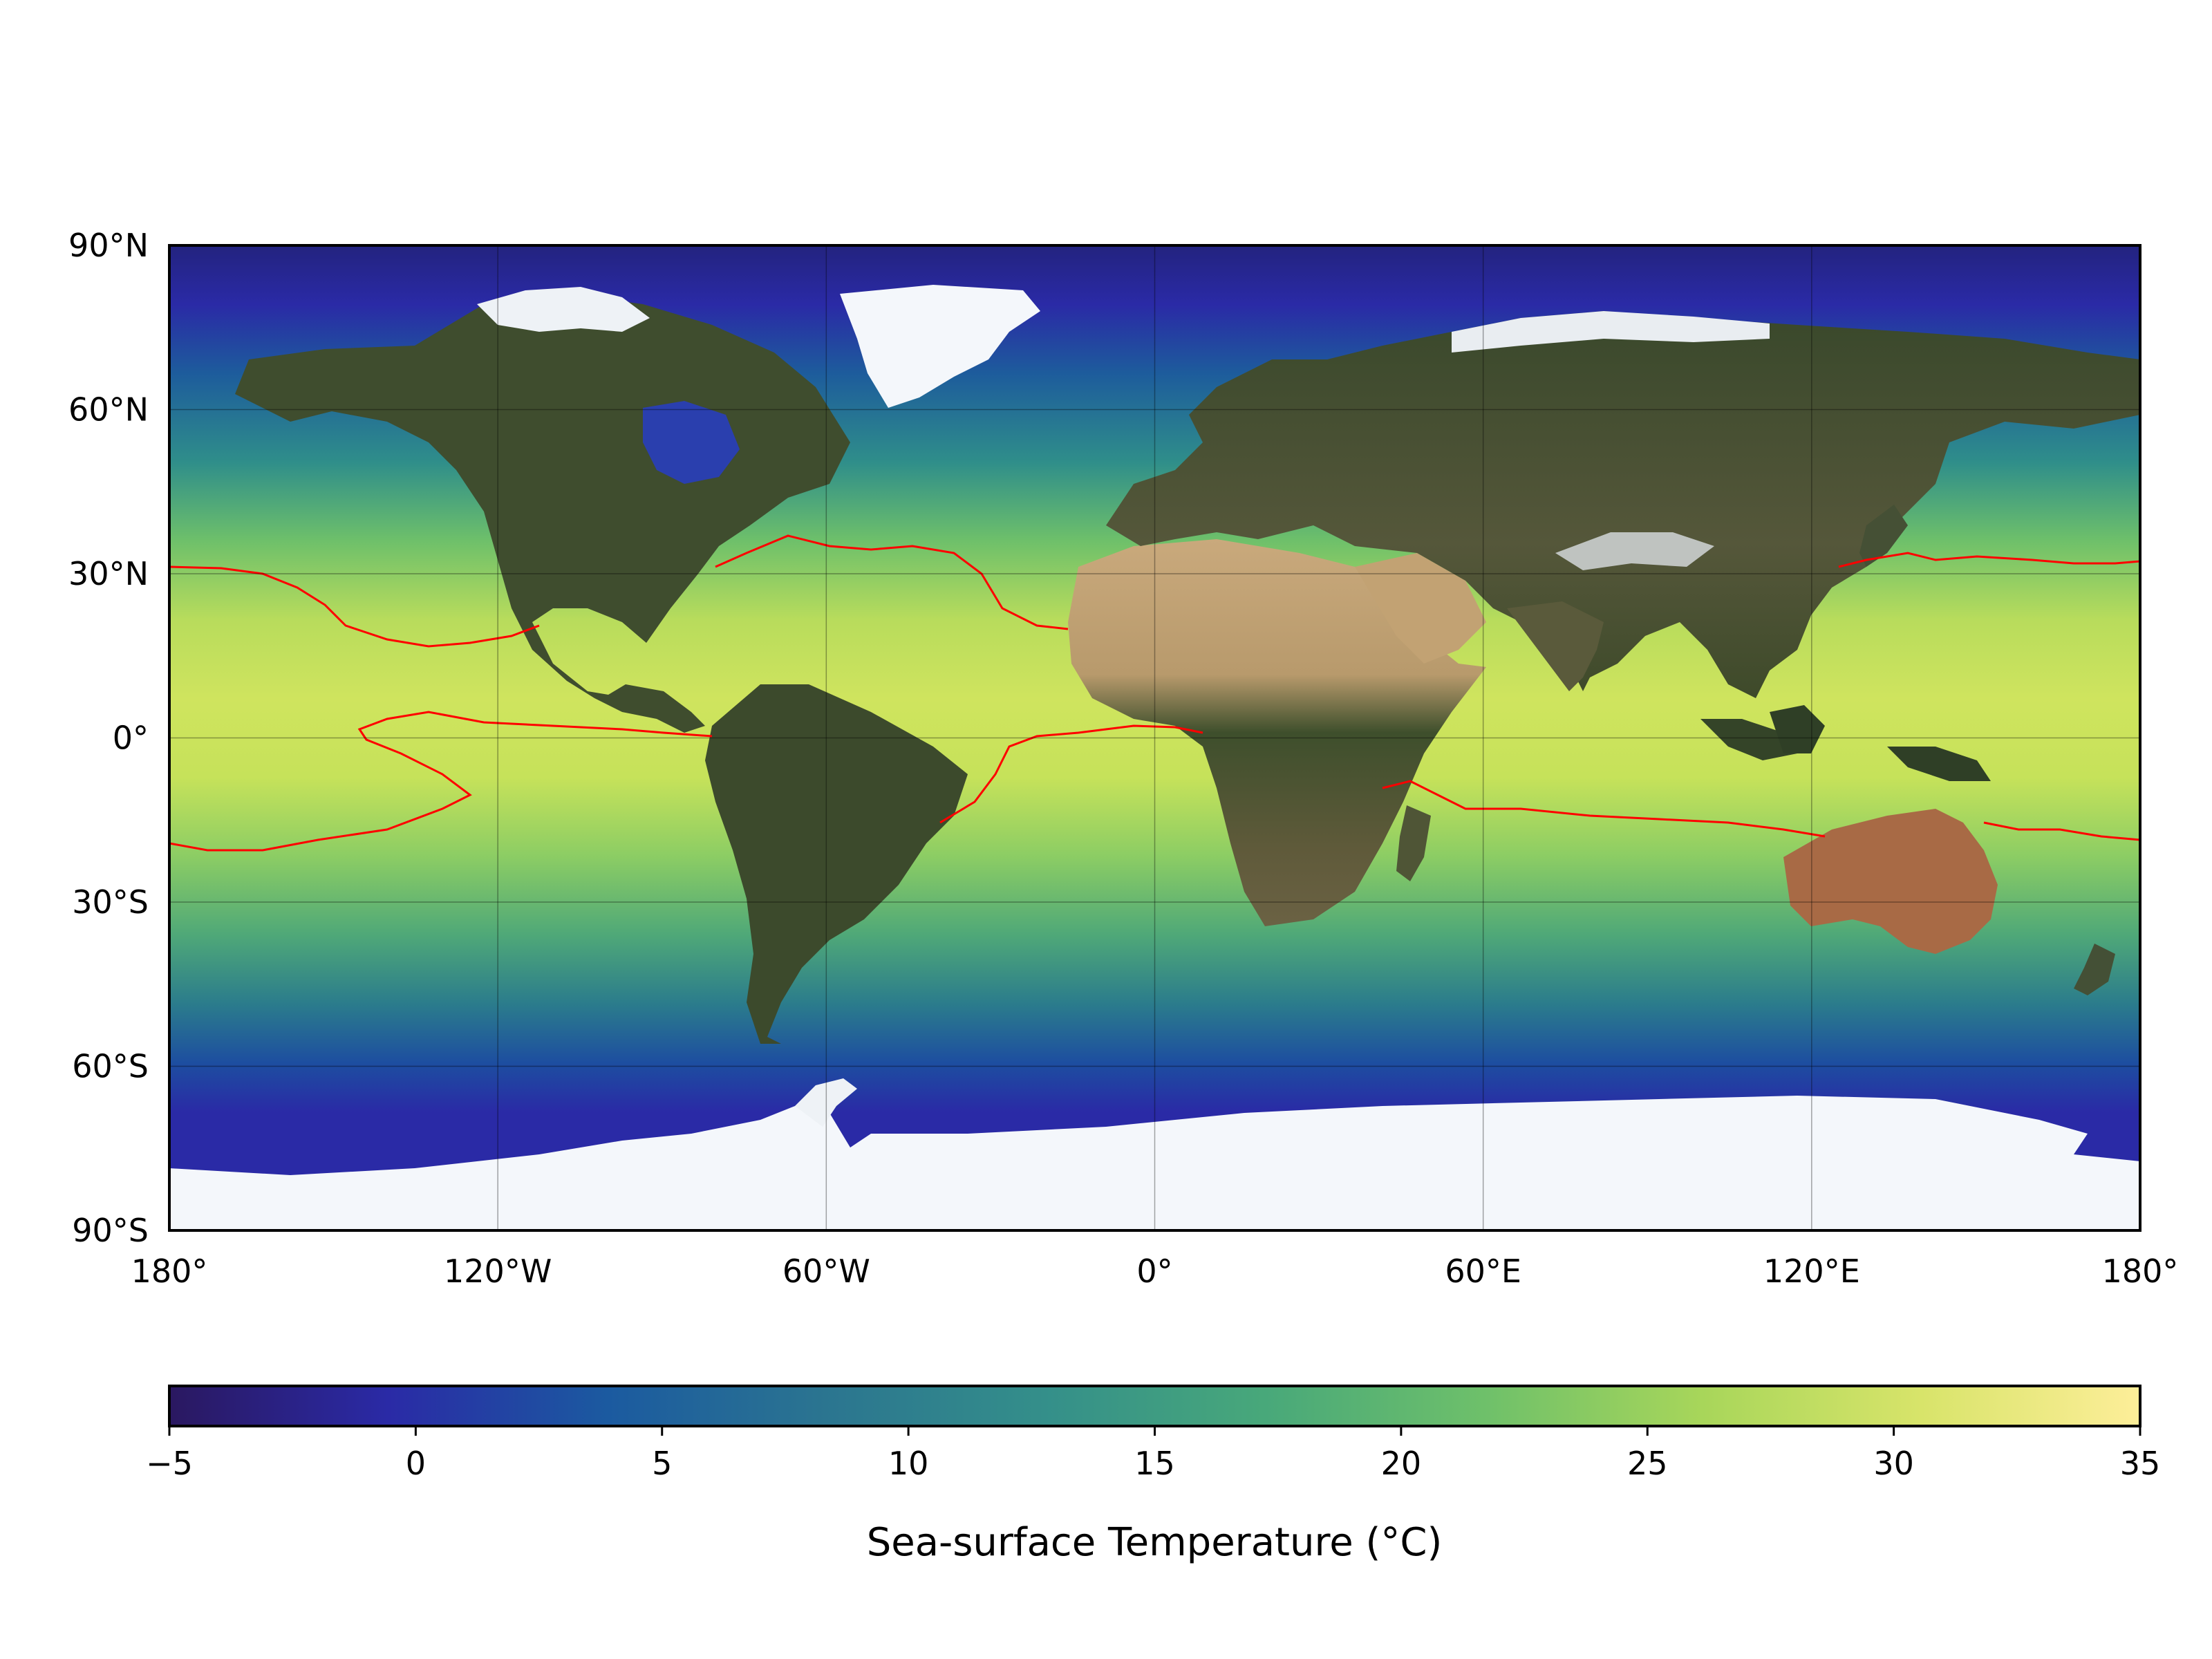  I want to click on y-tick-label: 60°S, so click(111, 1066).